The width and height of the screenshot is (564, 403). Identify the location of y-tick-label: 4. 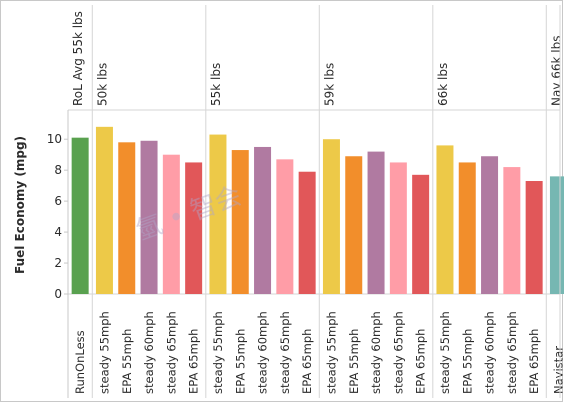
(58, 232).